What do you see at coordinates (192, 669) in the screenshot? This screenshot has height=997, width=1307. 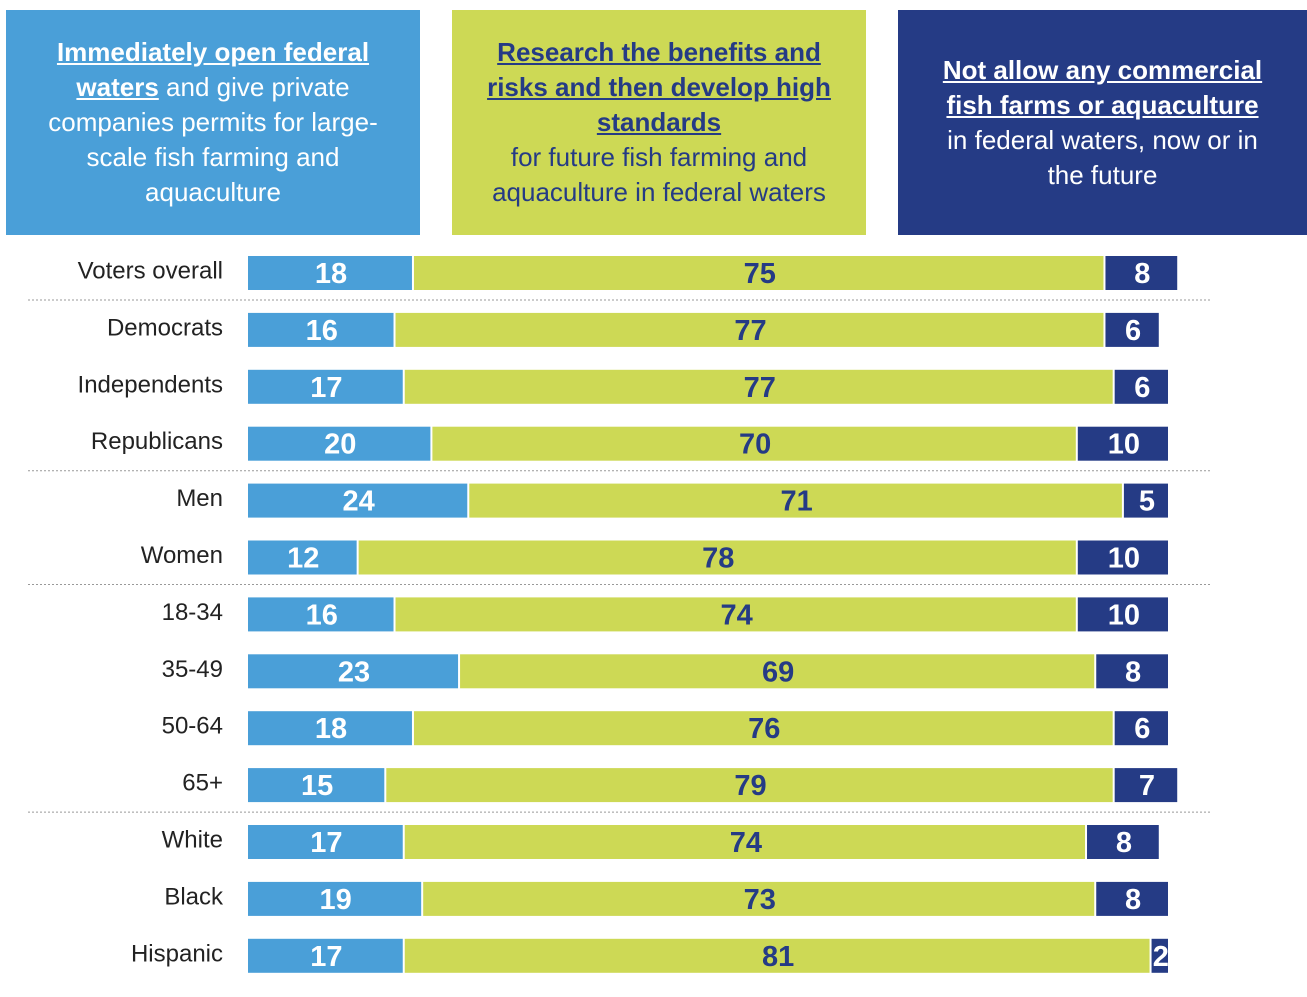 I see `category-label: 35-49` at bounding box center [192, 669].